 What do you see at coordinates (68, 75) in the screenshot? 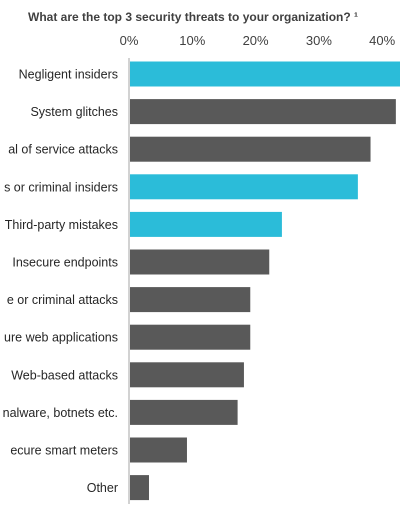
I see `category-label: Negligent insiders` at bounding box center [68, 75].